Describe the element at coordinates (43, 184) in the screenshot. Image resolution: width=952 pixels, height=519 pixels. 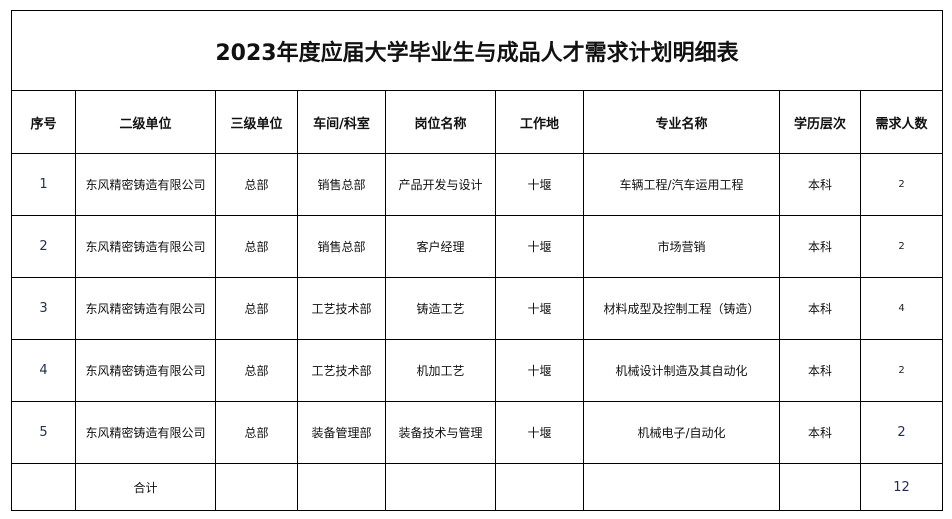
I see `table-cell: 1` at that location.